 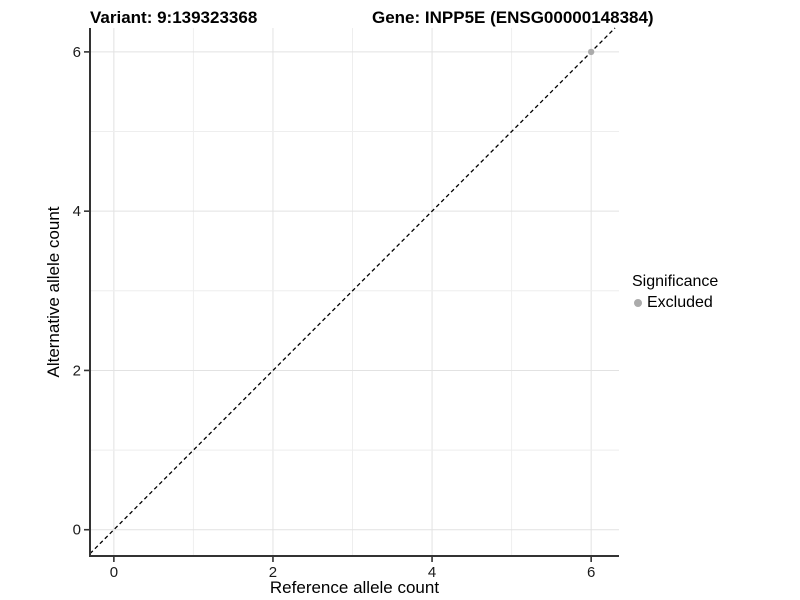 I want to click on y-tick-label: 2, so click(x=77, y=370).